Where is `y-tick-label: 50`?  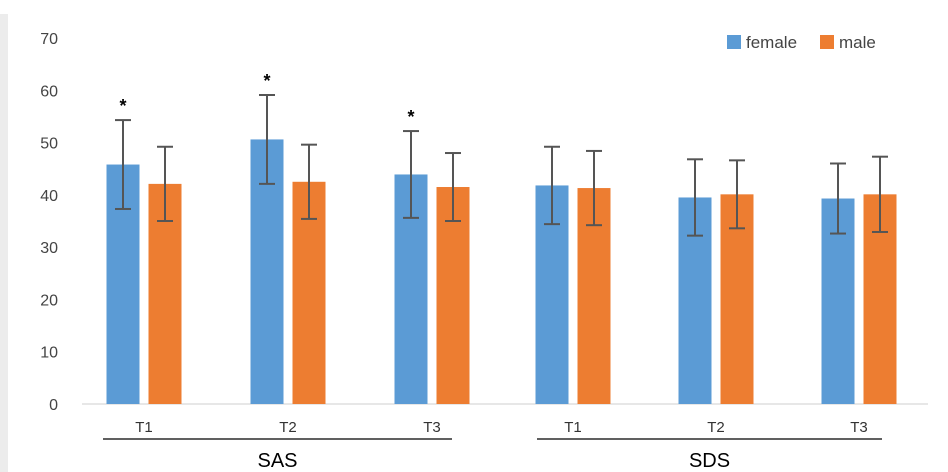
y-tick-label: 50 is located at coordinates (49, 144).